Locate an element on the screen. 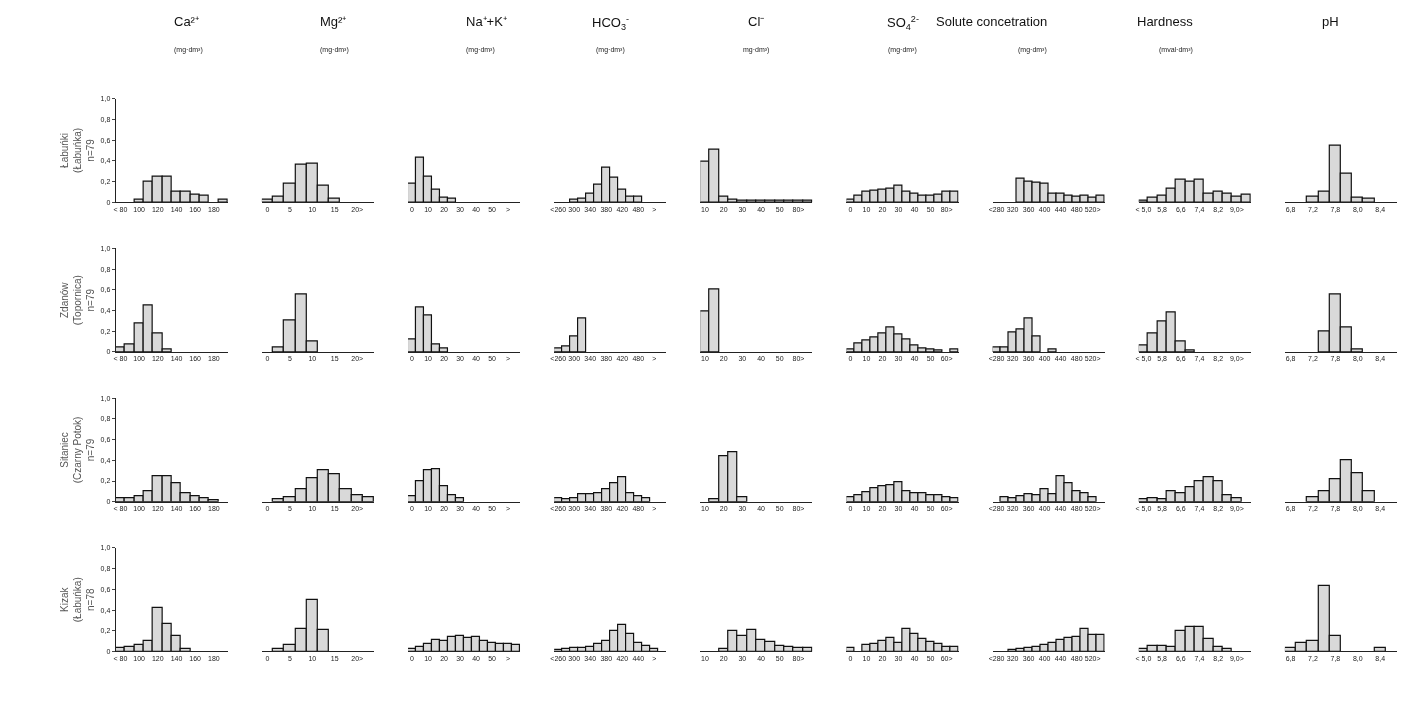 Image resolution: width=1422 pixels, height=719 pixels. chart-title: Ca²⁺ is located at coordinates (186, 21).